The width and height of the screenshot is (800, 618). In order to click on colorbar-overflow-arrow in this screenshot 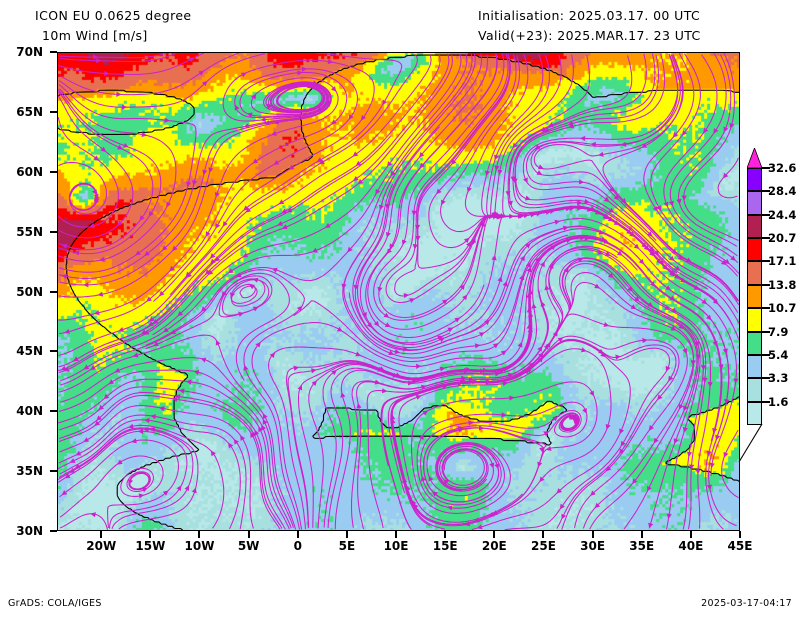, I will do `click(754, 158)`.